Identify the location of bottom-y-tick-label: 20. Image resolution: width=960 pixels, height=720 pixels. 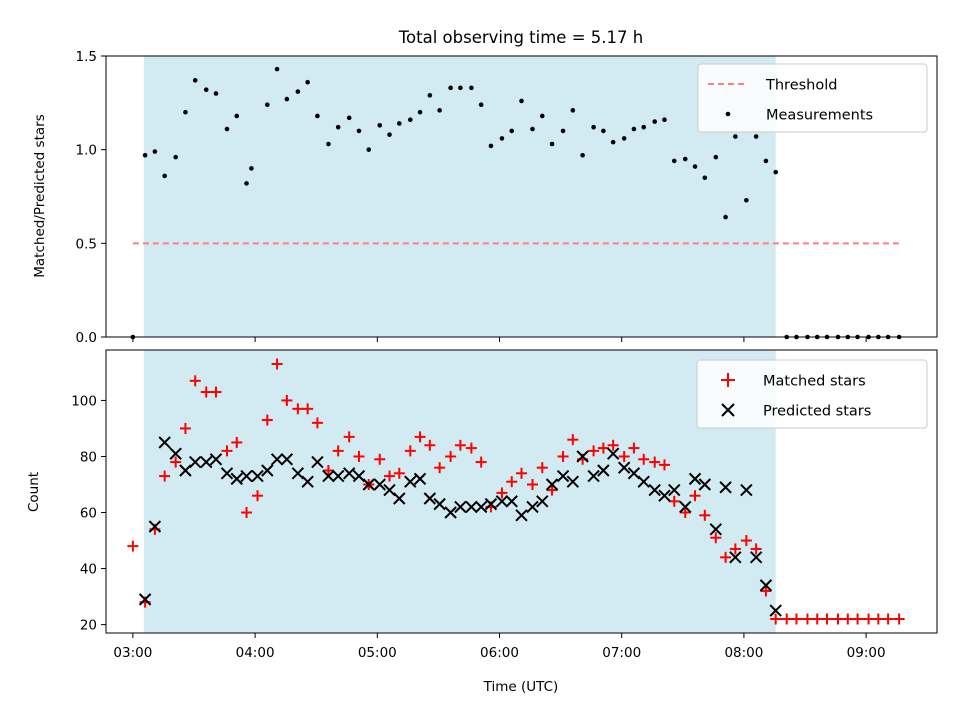
(88, 626).